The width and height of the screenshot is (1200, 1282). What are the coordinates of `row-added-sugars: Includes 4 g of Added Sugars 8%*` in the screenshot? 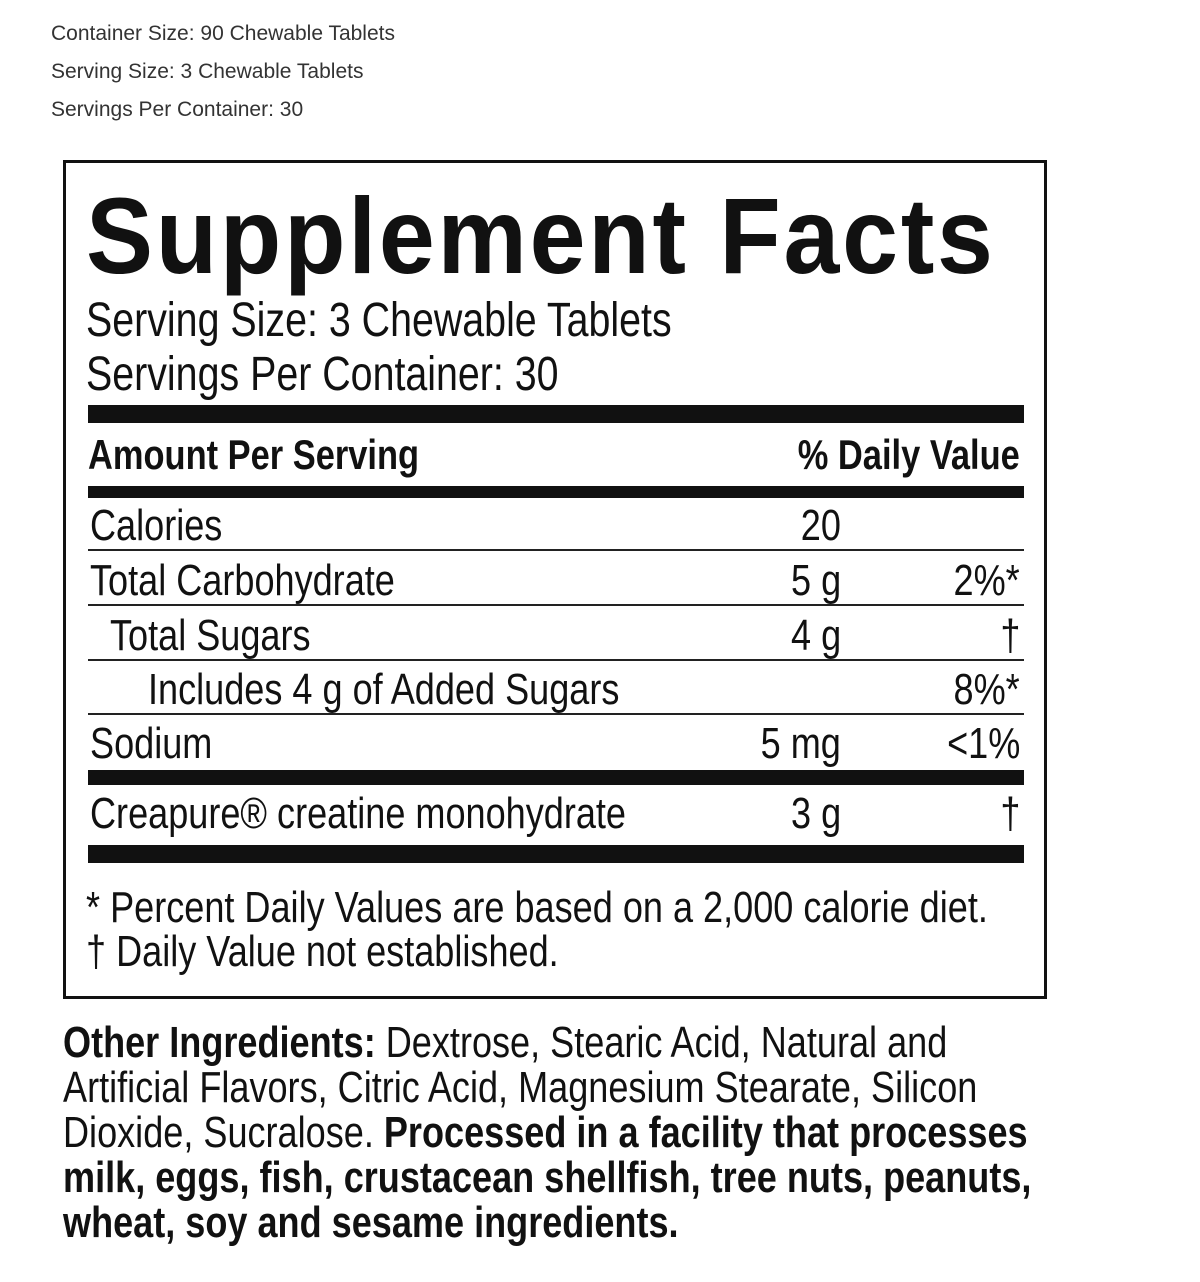 It's located at (556, 691).